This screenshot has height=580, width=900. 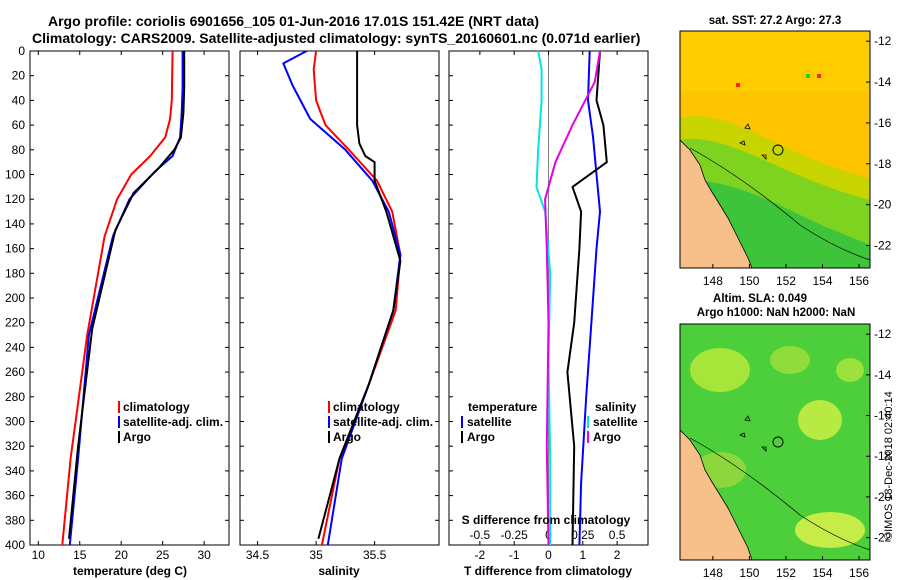 What do you see at coordinates (19, 150) in the screenshot?
I see `depth-tick-label: 80` at bounding box center [19, 150].